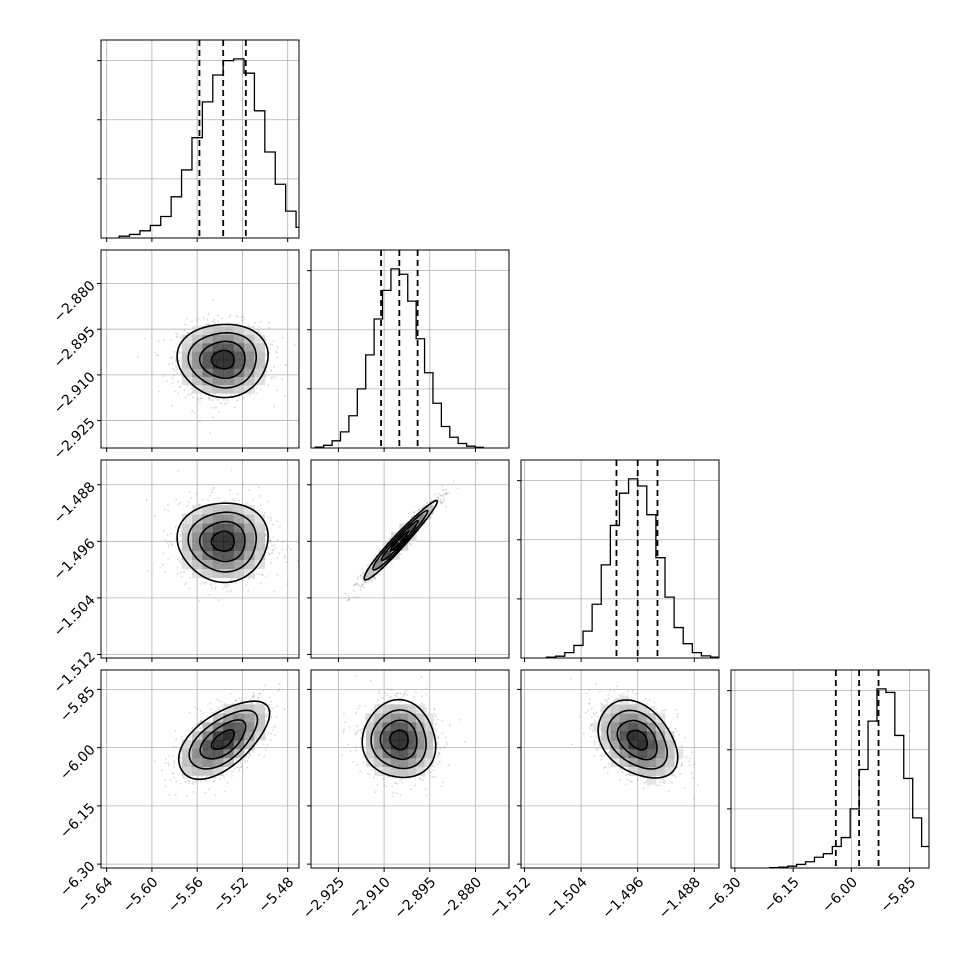 The height and width of the screenshot is (970, 970). Describe the element at coordinates (222, 542) in the screenshot. I see `contour-line` at that location.